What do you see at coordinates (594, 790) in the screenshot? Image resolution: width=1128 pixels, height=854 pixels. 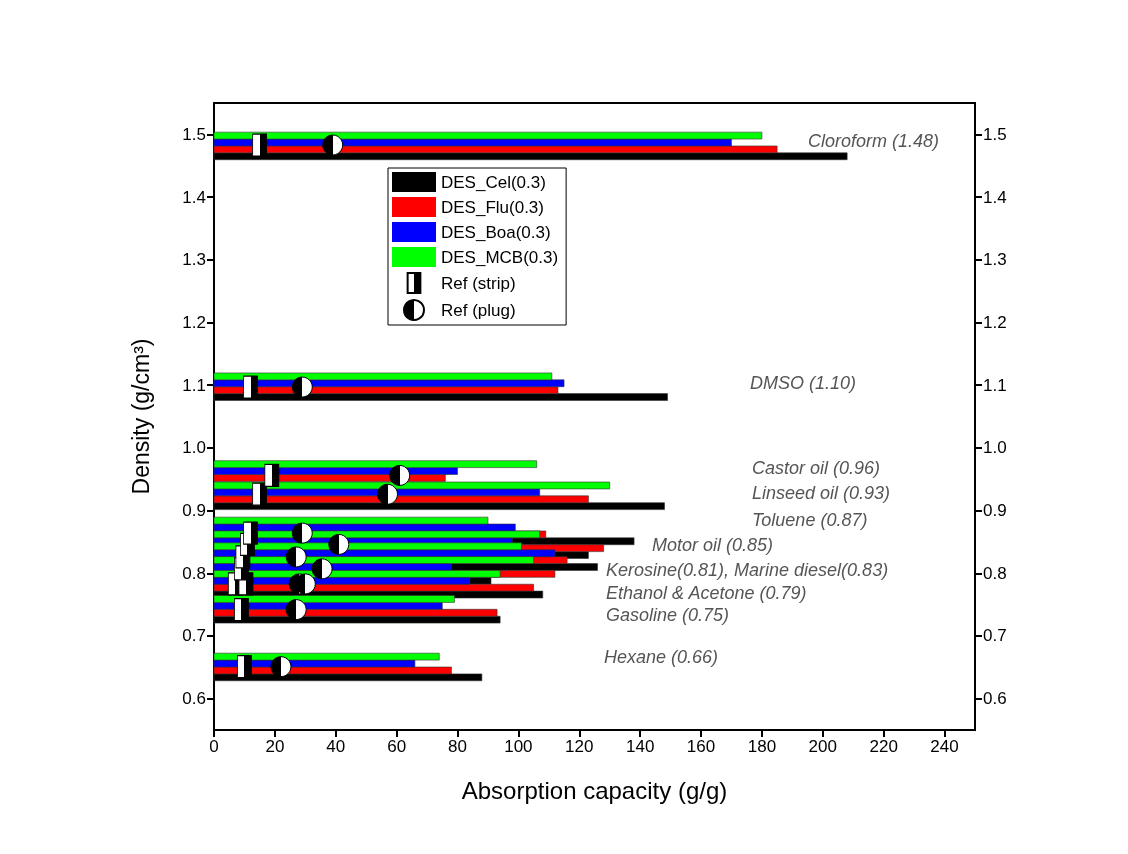 I see `x-axis-title: Absorption capacity (g/g)` at bounding box center [594, 790].